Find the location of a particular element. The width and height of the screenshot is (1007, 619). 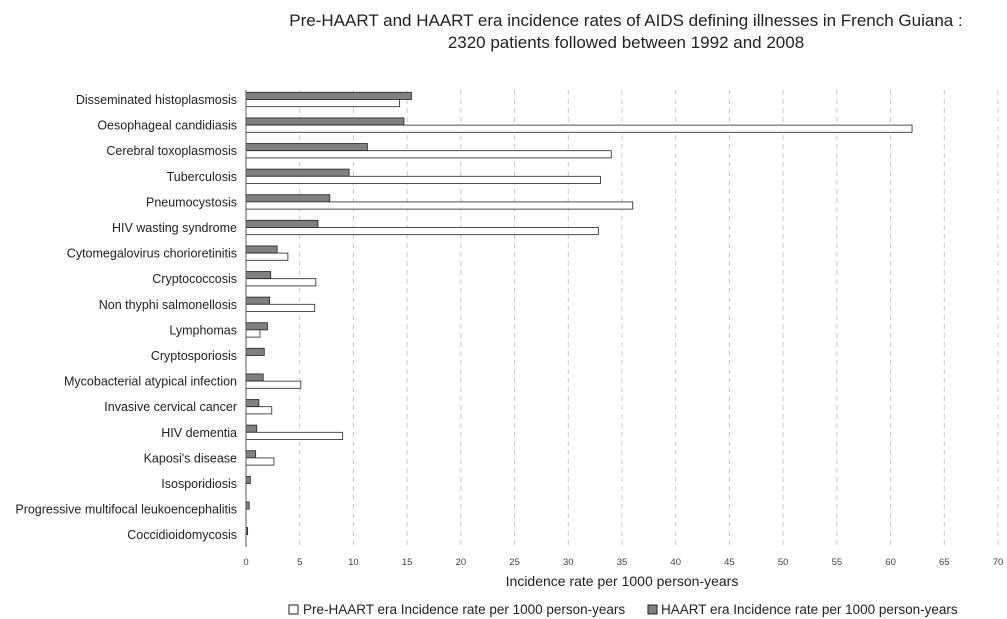

x-axis-title: Incidence rate per 1000 person-years is located at coordinates (622, 581).